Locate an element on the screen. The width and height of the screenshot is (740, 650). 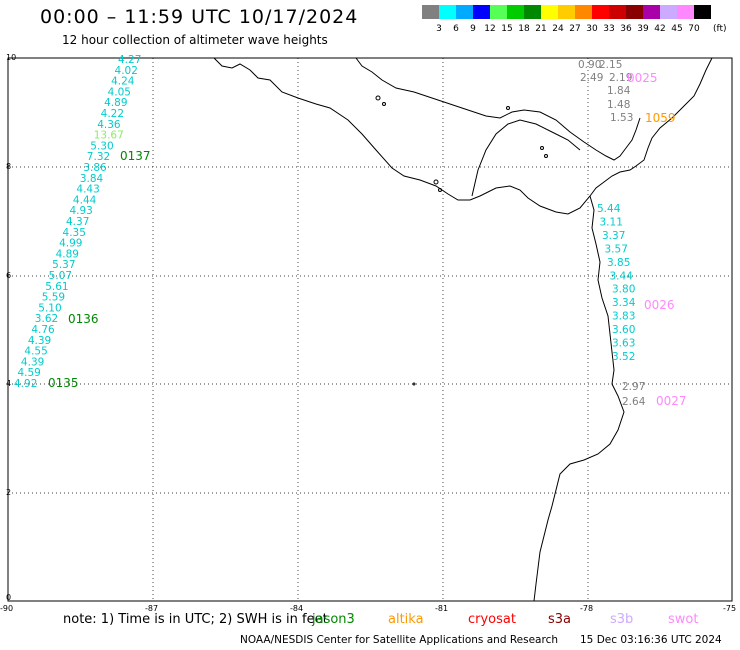
lat-label: 6 is located at coordinates (8, 275).